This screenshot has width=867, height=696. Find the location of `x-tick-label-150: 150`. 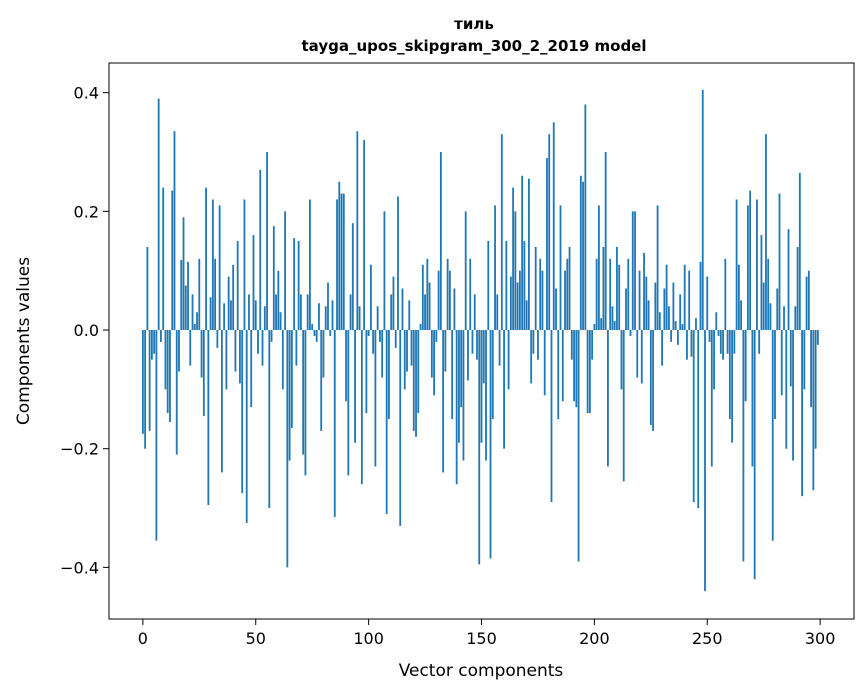

x-tick-label-150: 150 is located at coordinates (481, 638).